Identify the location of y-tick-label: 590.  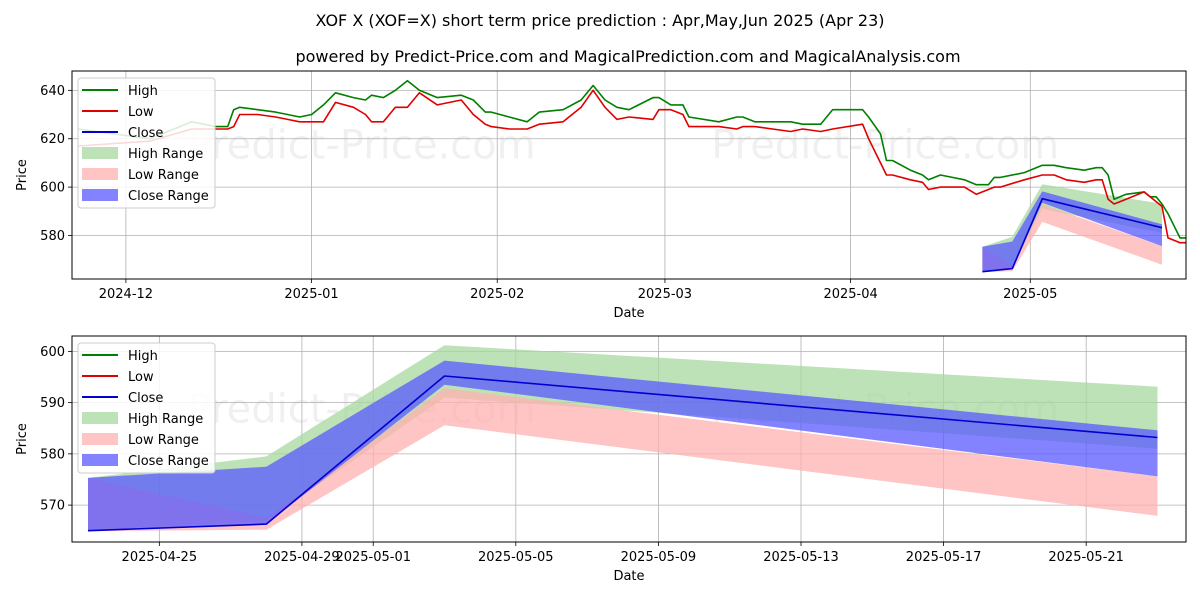
(52, 403).